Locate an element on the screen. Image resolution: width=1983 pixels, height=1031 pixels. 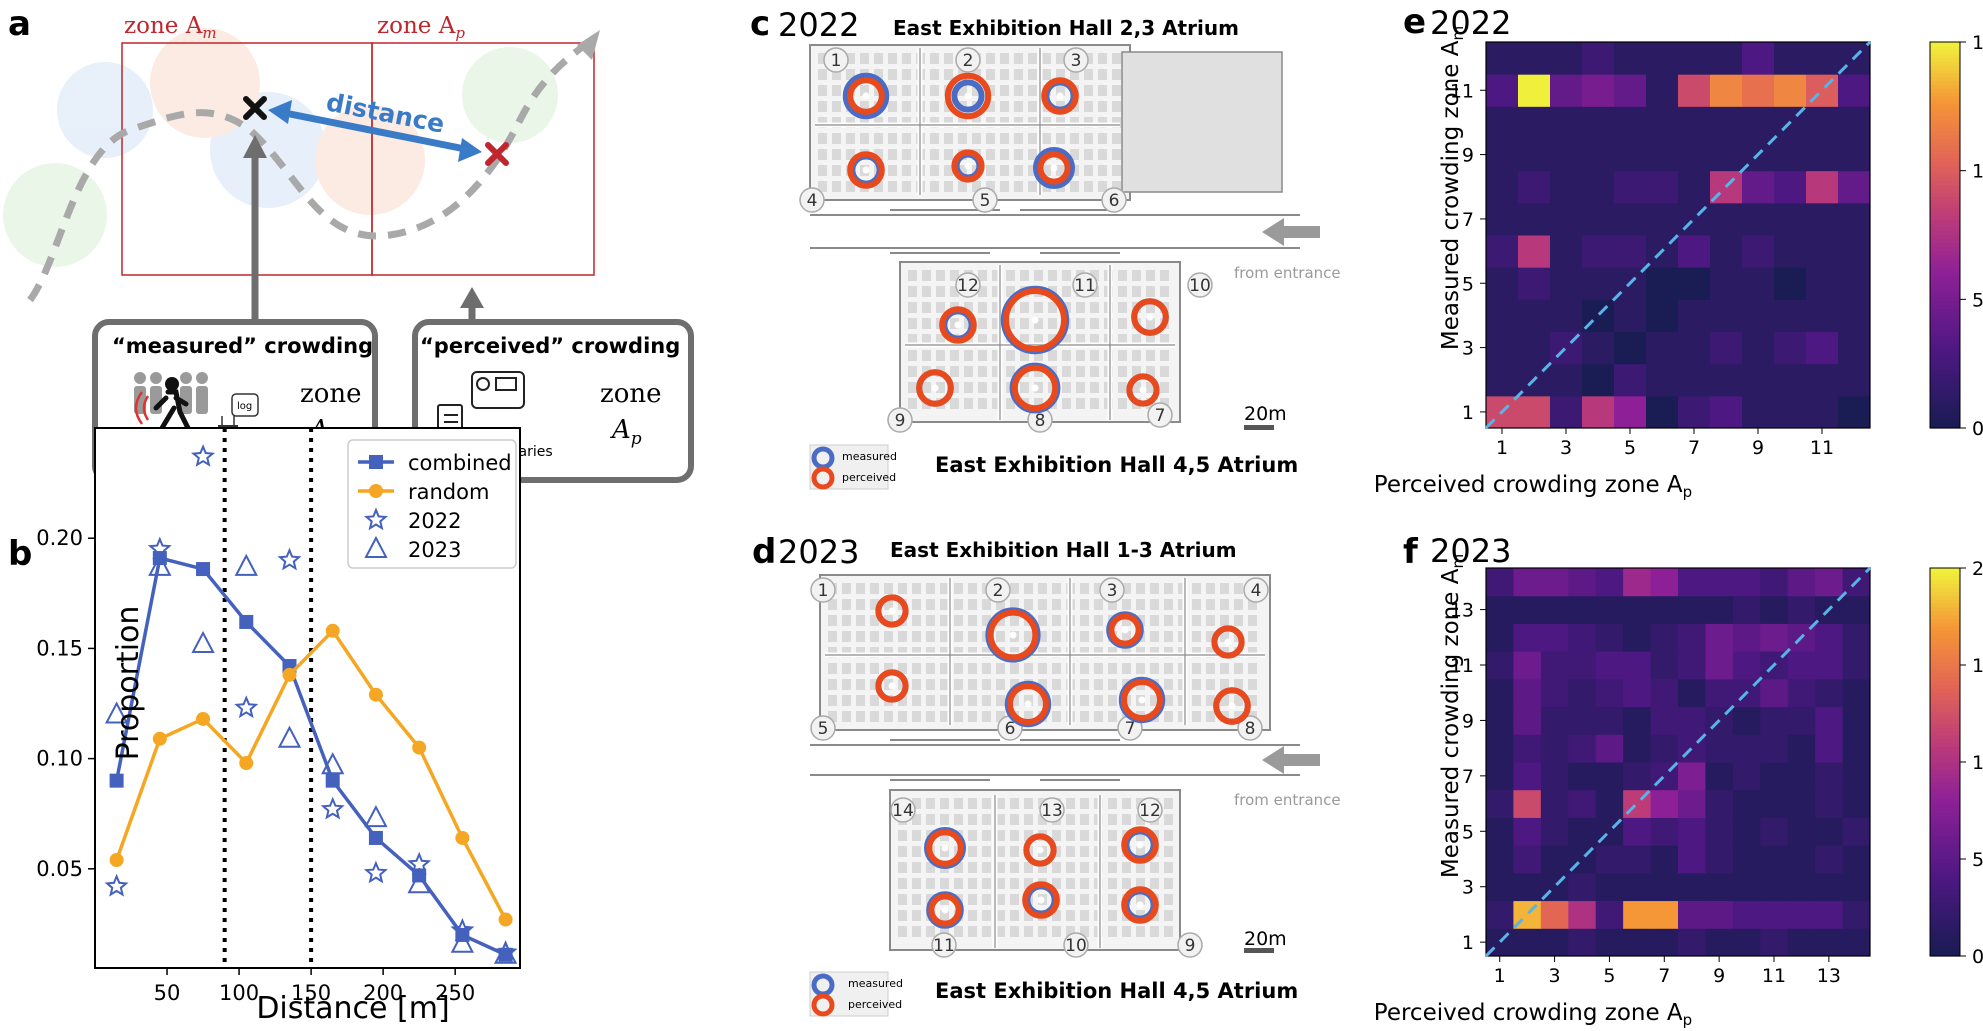
measured-ring is located at coordinates (866, 96).